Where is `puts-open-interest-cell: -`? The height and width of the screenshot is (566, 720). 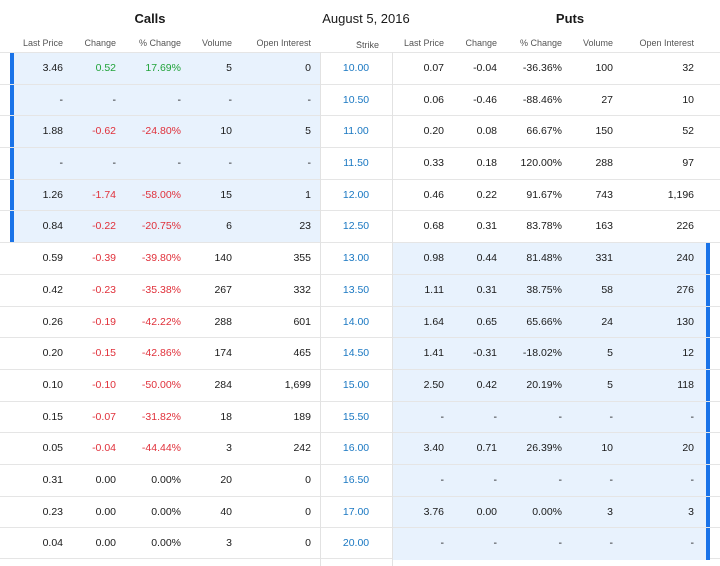
puts-open-interest-cell: - is located at coordinates (692, 416).